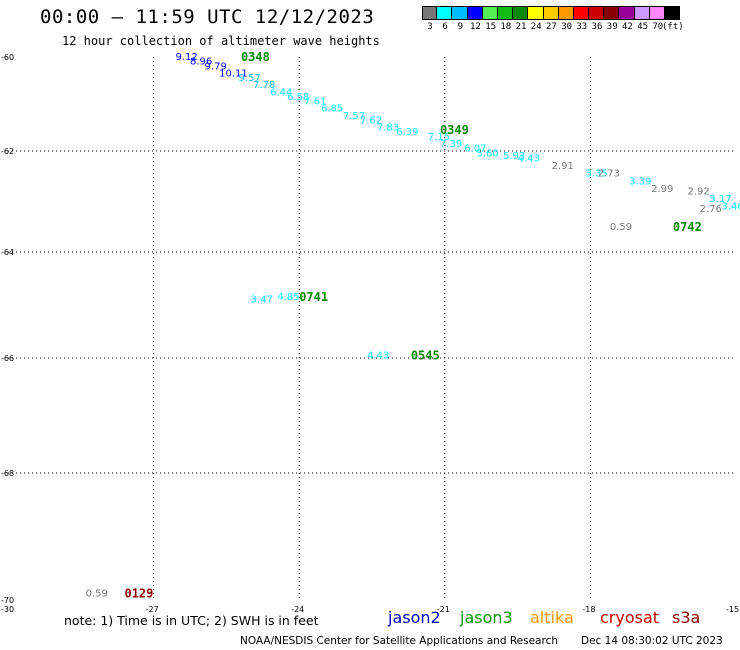  What do you see at coordinates (315, 102) in the screenshot?
I see `swh-value-label: 7.61` at bounding box center [315, 102].